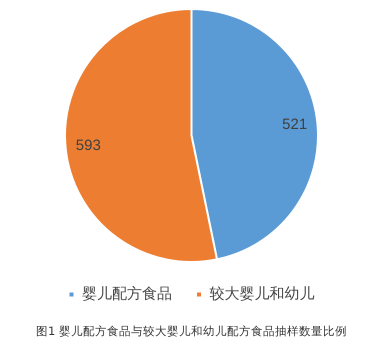 The width and height of the screenshot is (383, 356). I want to click on legend-label: 较大婴儿和幼儿, so click(262, 293).